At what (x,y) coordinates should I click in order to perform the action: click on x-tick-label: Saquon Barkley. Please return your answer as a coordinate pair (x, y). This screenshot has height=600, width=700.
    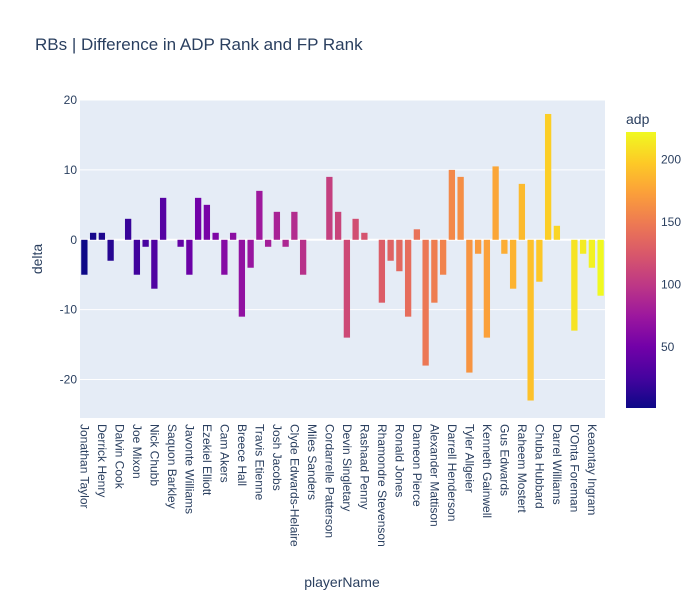
    Looking at the image, I should click on (172, 466).